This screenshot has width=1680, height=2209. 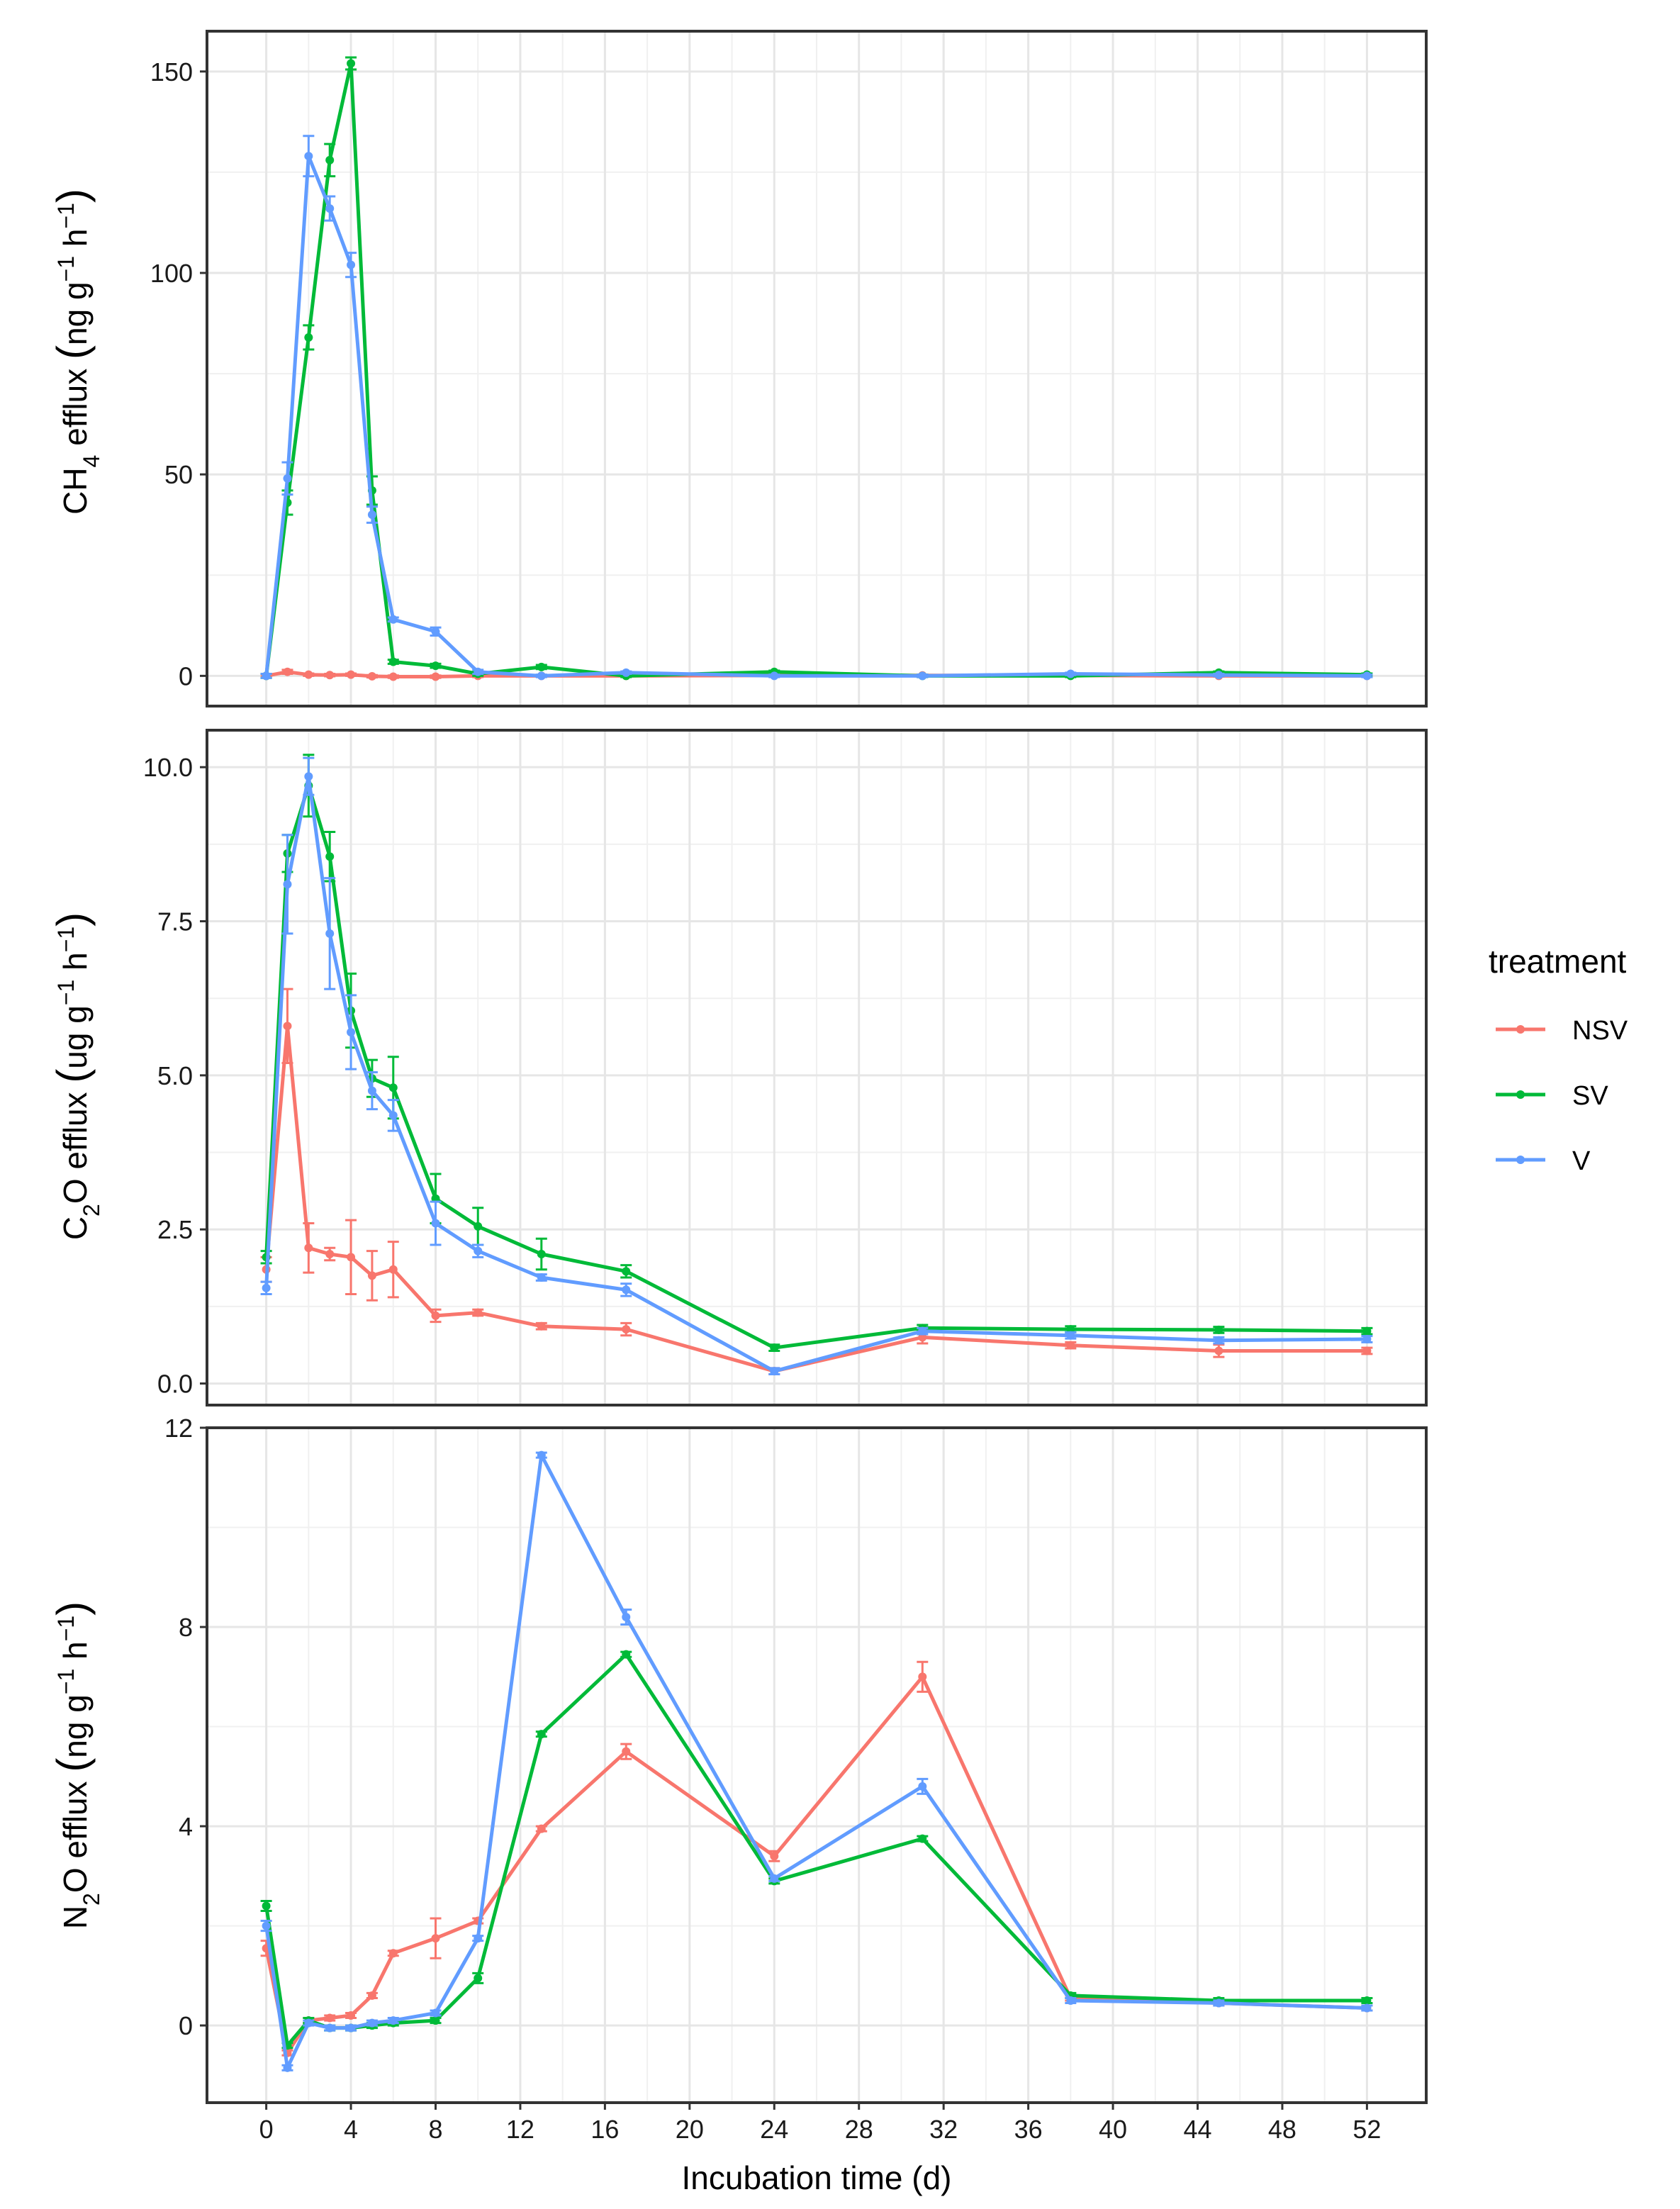 I want to click on x-tick-label: 0, so click(x=266, y=2129).